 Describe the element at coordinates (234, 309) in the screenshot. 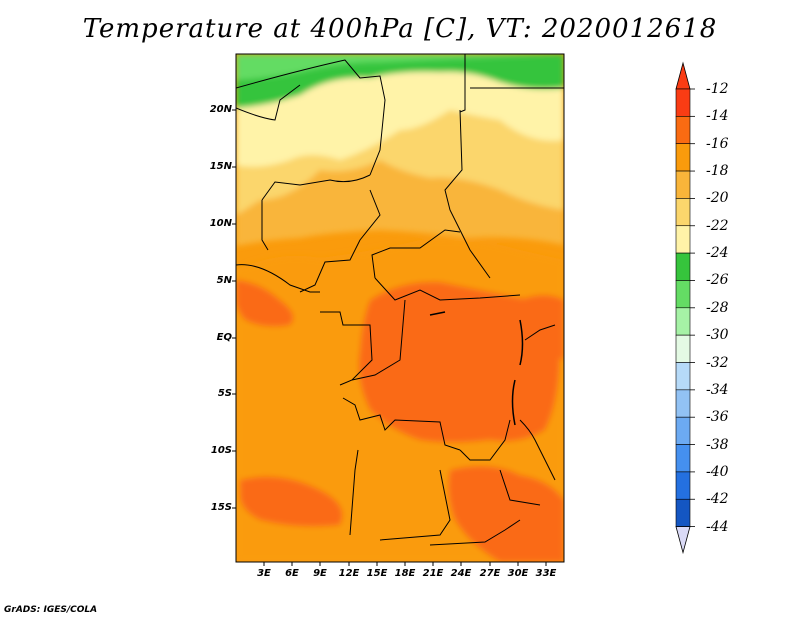

I see `lat-tick-marks` at that location.